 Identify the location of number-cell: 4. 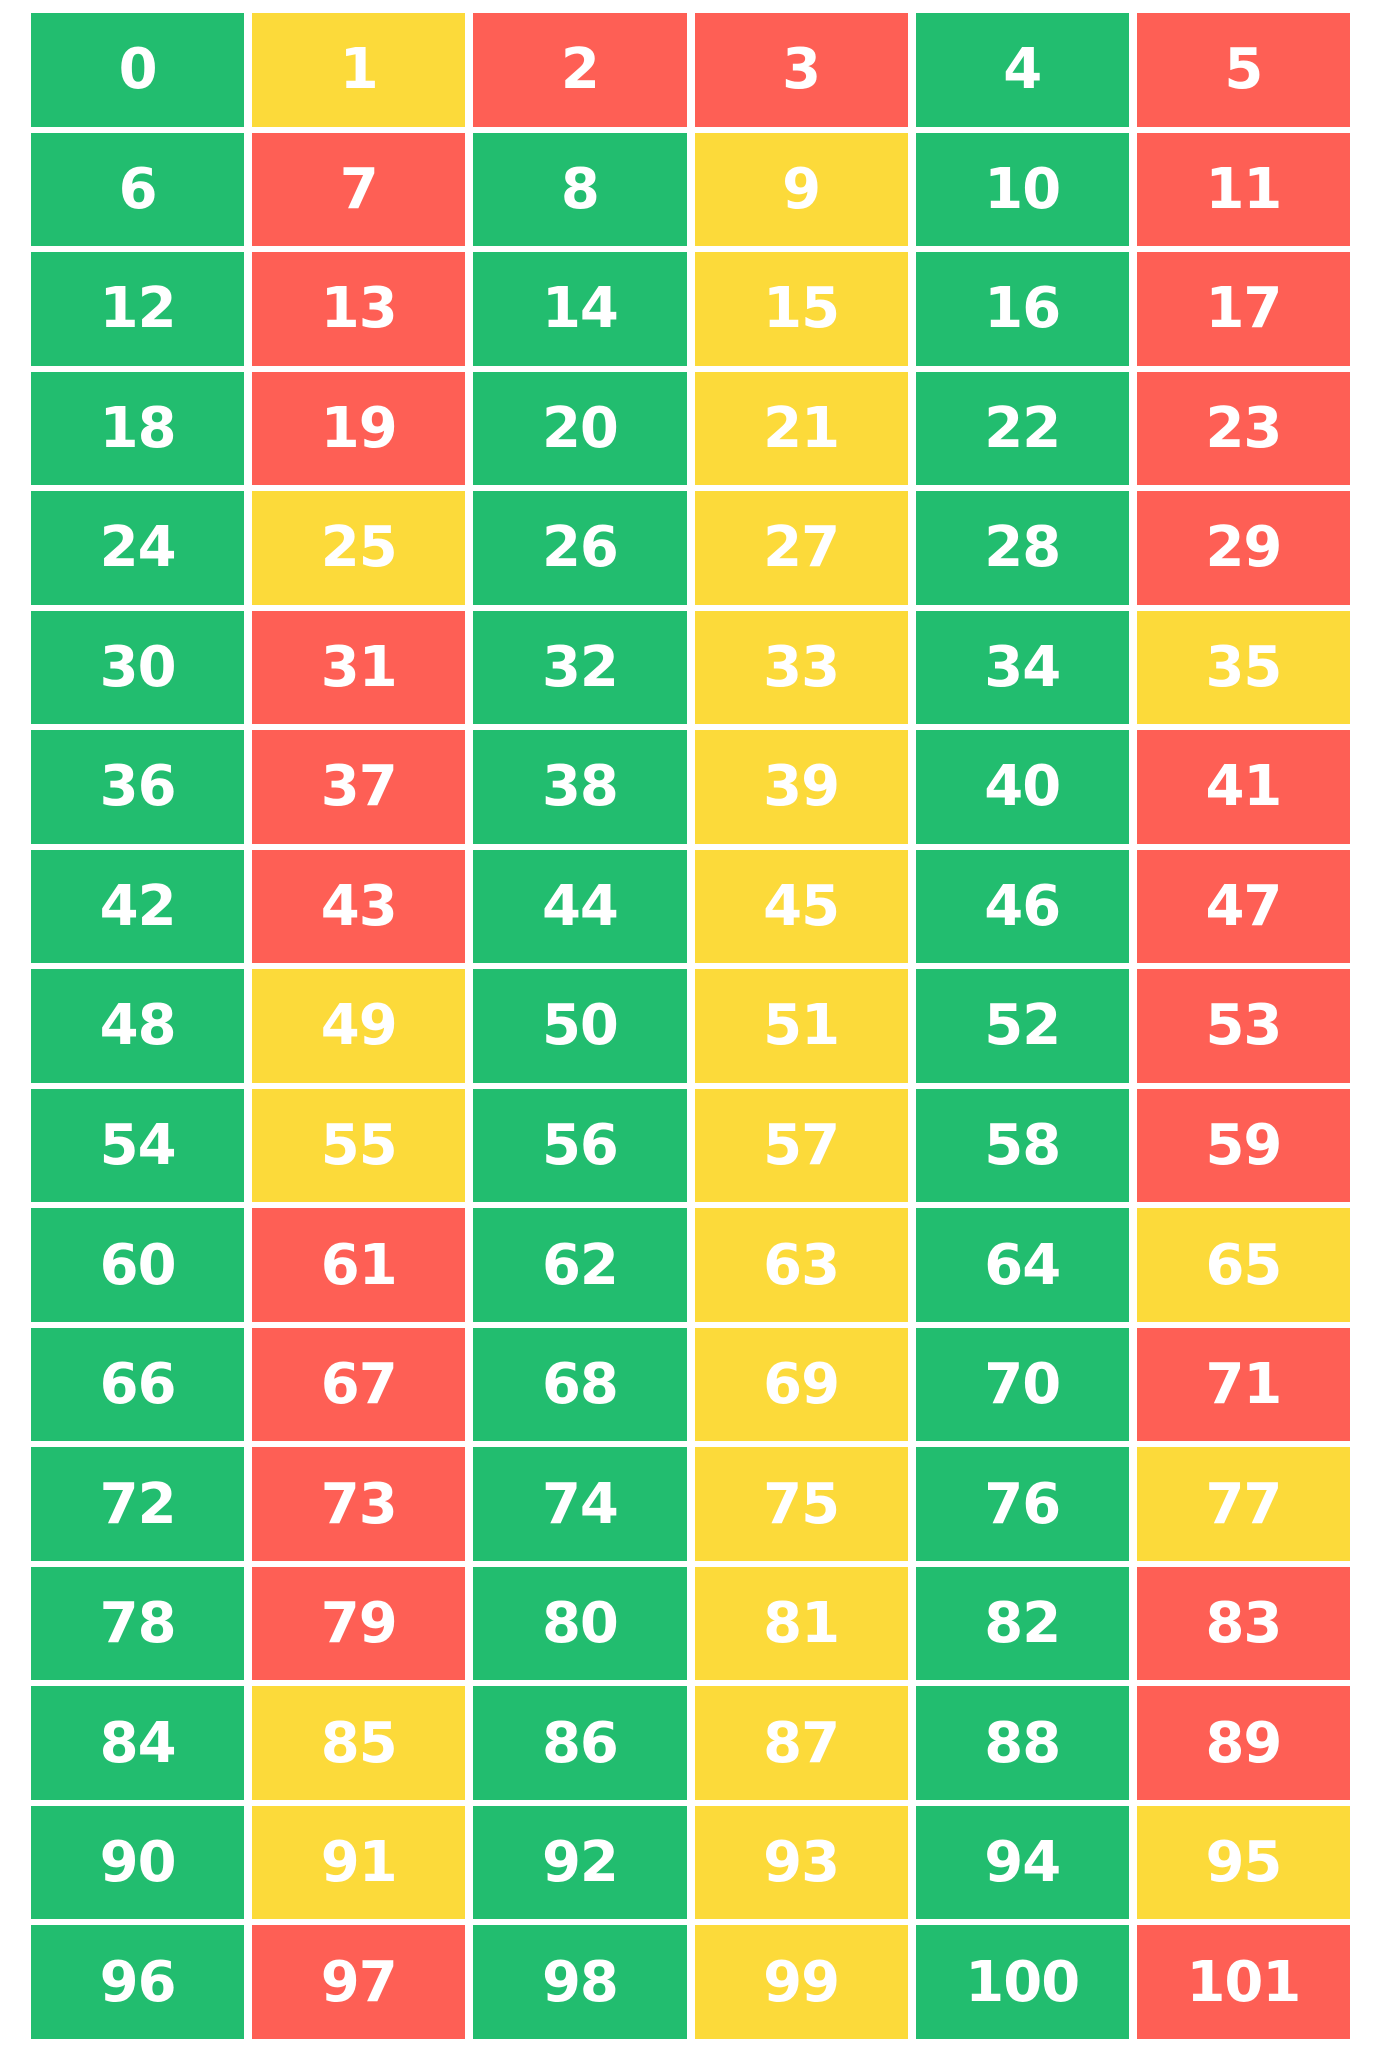
(1022, 70).